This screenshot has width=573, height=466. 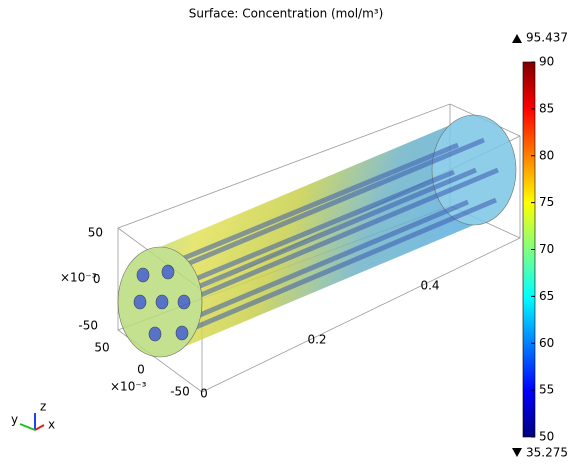 What do you see at coordinates (517, 38) in the screenshot?
I see `max-icon` at bounding box center [517, 38].